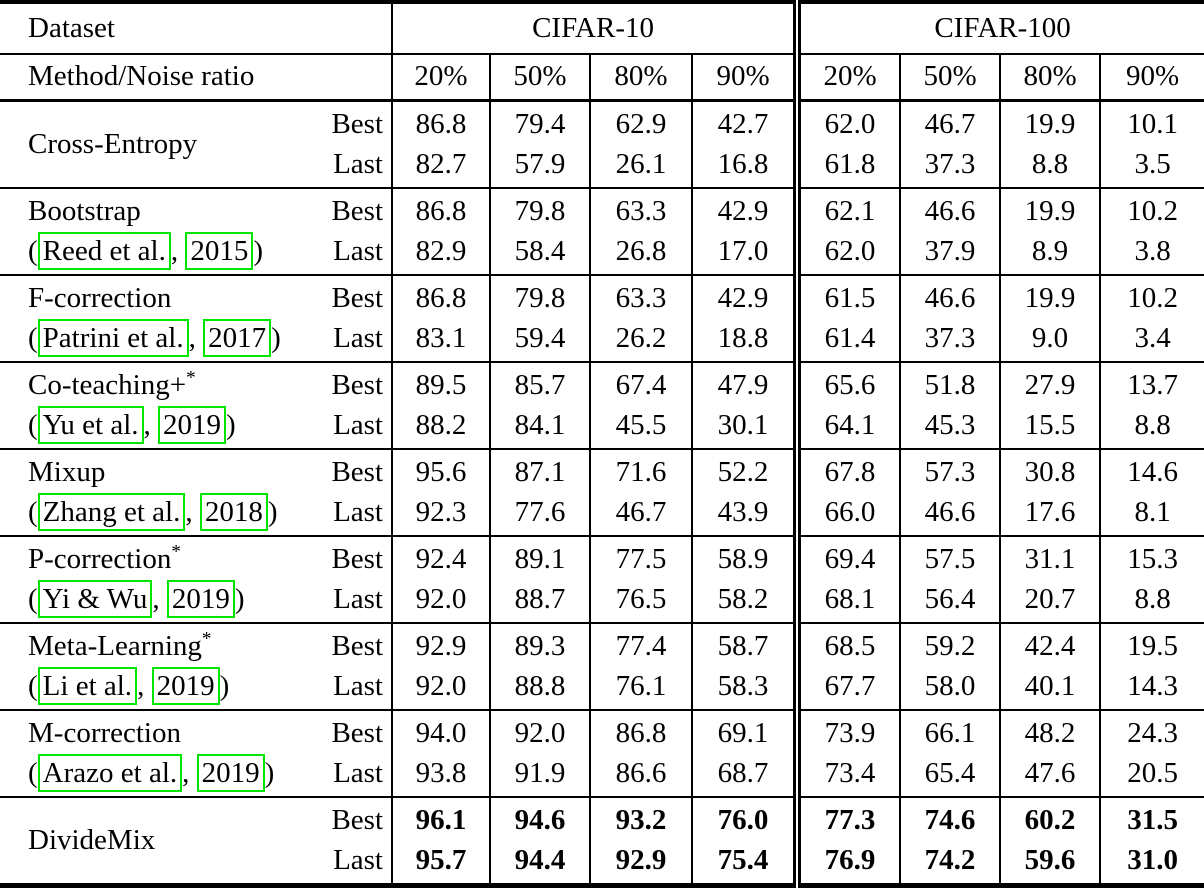 Image resolution: width=1204 pixels, height=888 pixels. What do you see at coordinates (100, 297) in the screenshot?
I see `method-name: F-correction` at bounding box center [100, 297].